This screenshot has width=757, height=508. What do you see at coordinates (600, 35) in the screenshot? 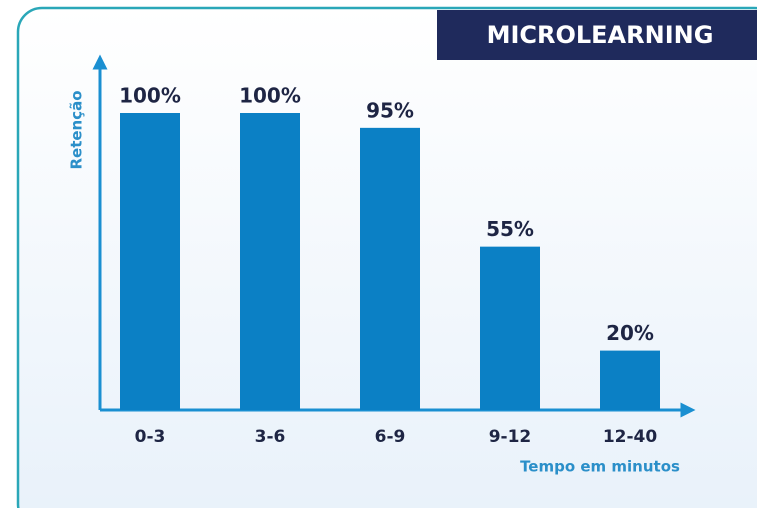
I see `chart-title: MICROLEARNING` at bounding box center [600, 35].